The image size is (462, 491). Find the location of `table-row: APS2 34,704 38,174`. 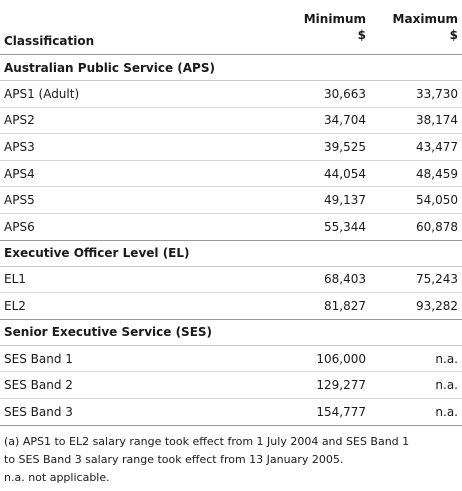

table-row: APS2 34,704 38,174 is located at coordinates (231, 120).